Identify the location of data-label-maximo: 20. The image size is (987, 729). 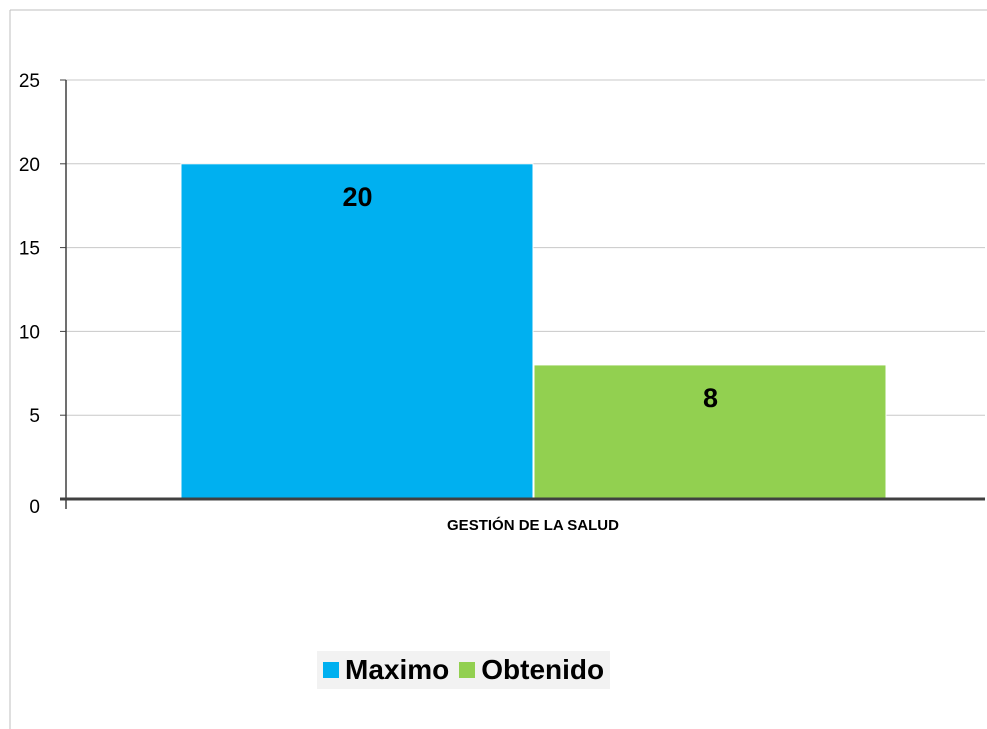
(357, 197).